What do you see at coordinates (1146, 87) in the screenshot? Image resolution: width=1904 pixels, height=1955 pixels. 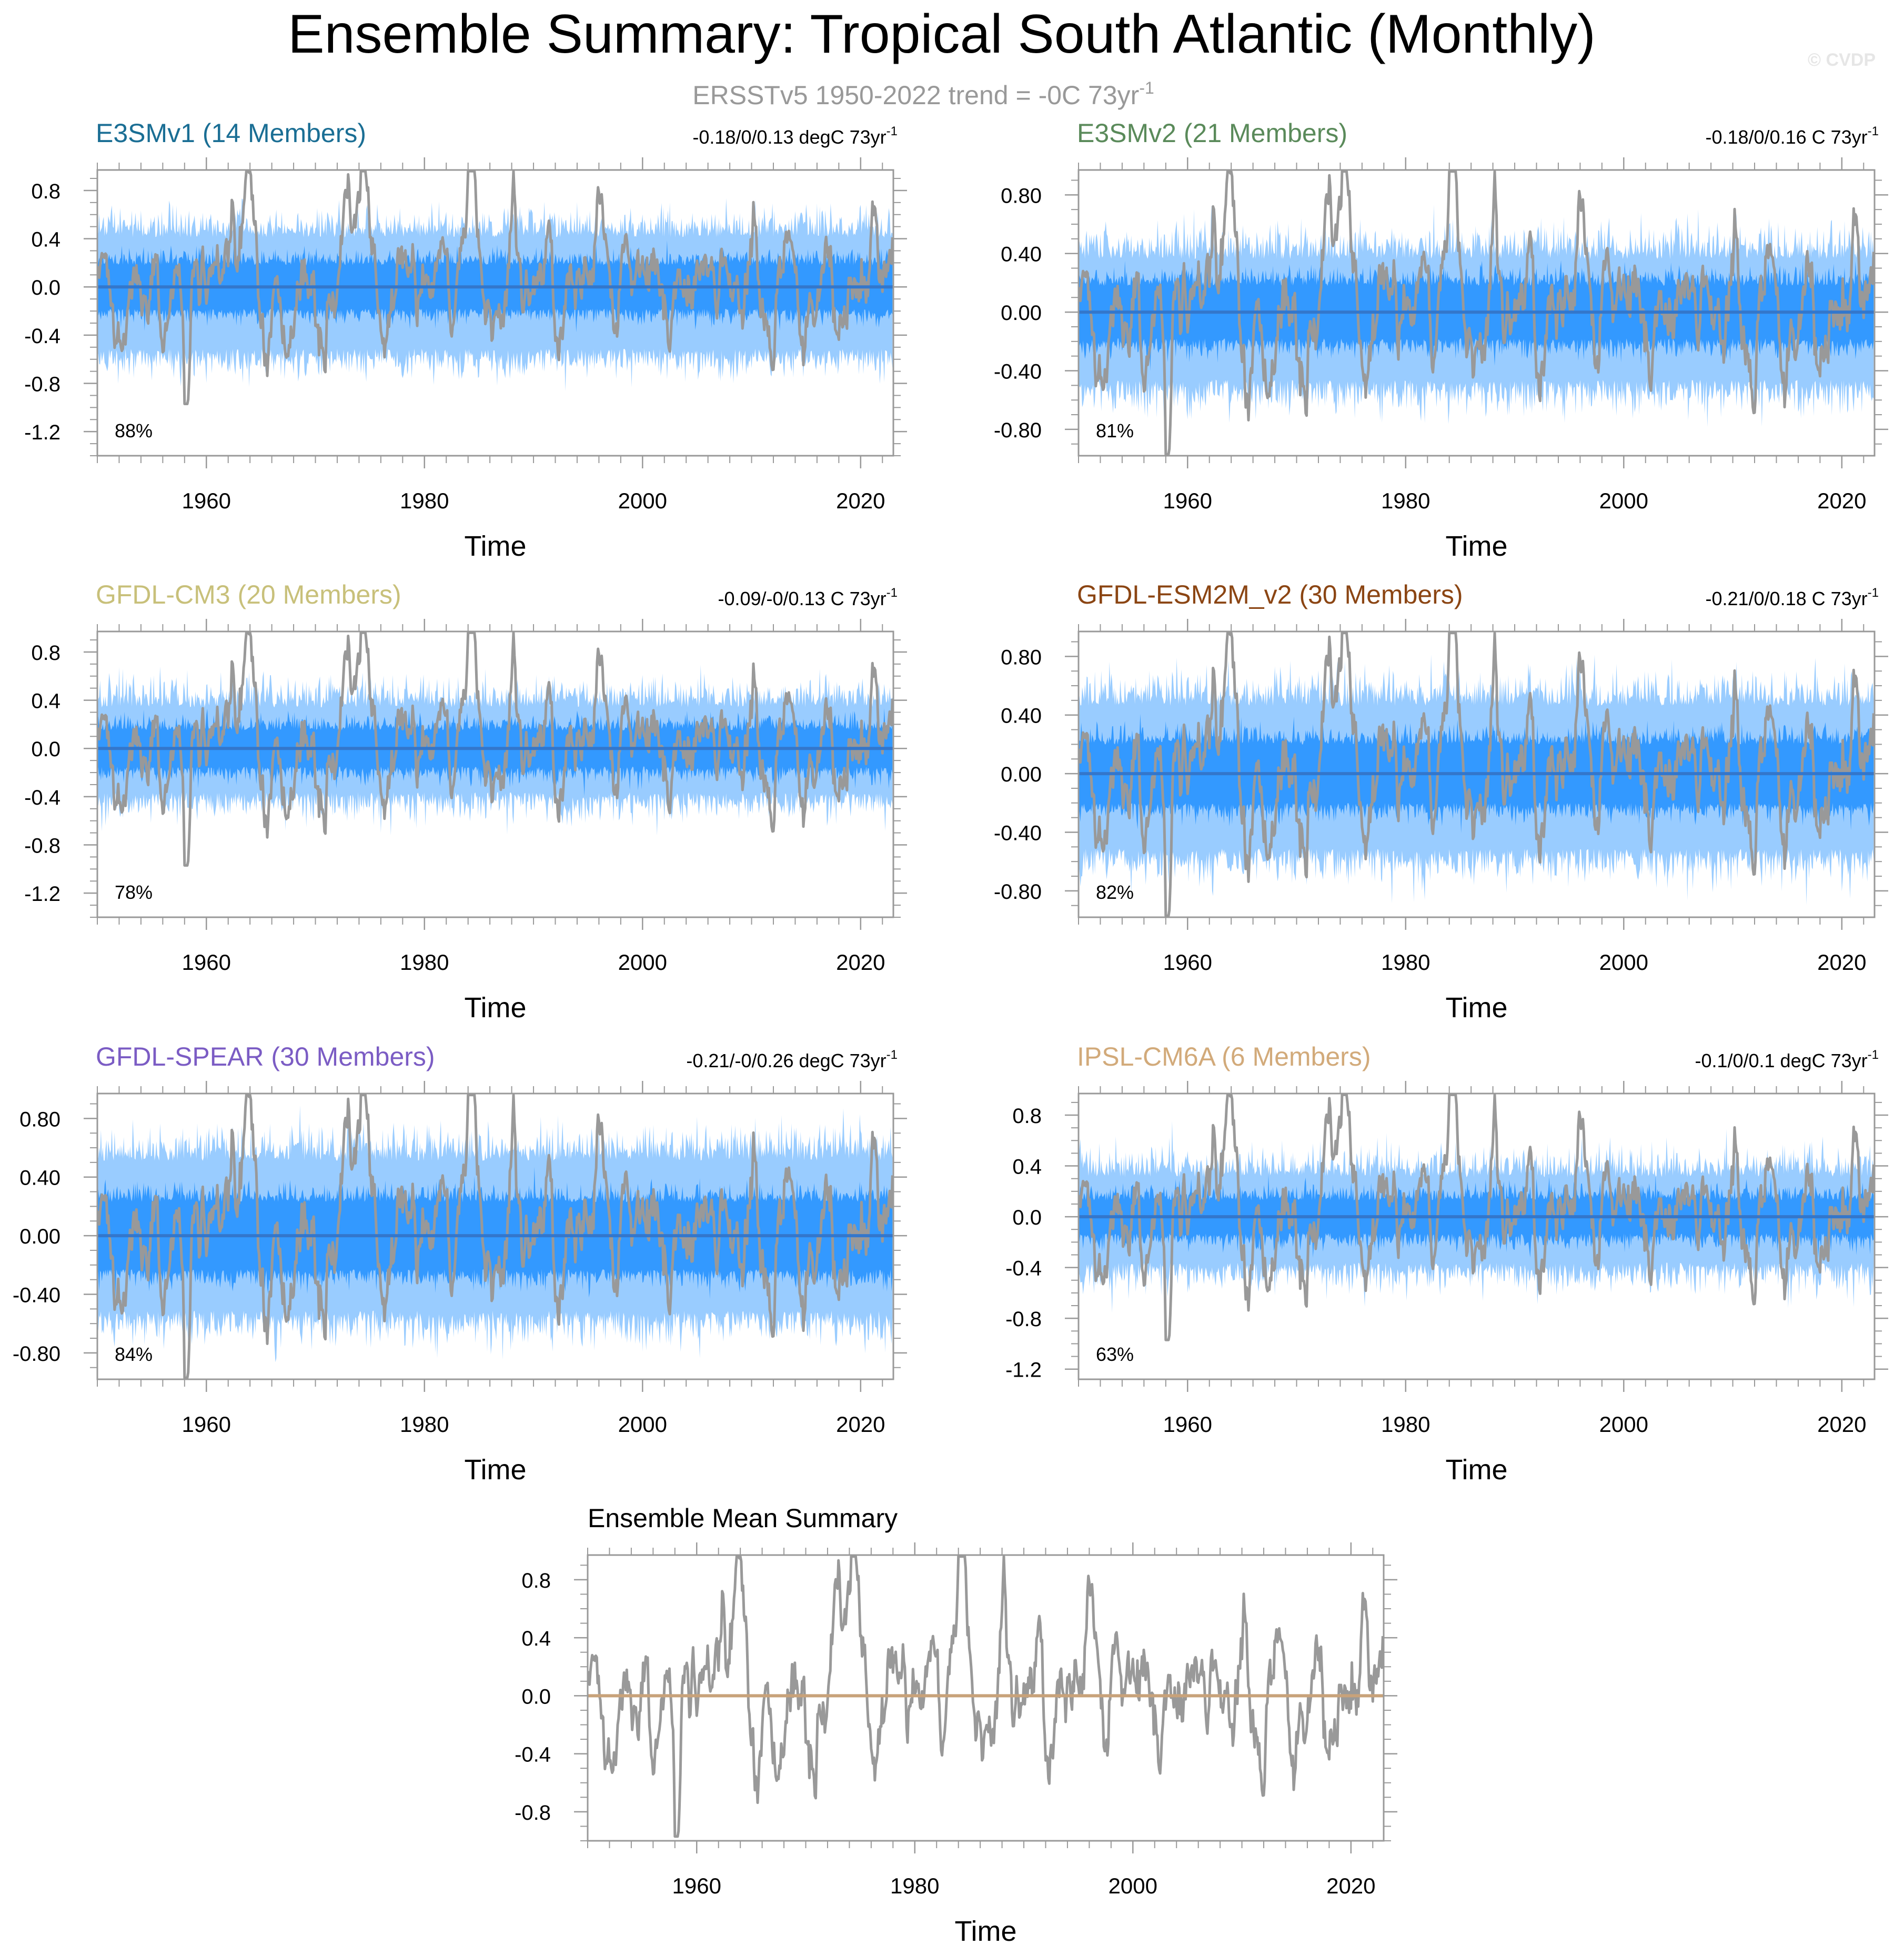 I see `figure-subtitle-sup: -1` at bounding box center [1146, 87].